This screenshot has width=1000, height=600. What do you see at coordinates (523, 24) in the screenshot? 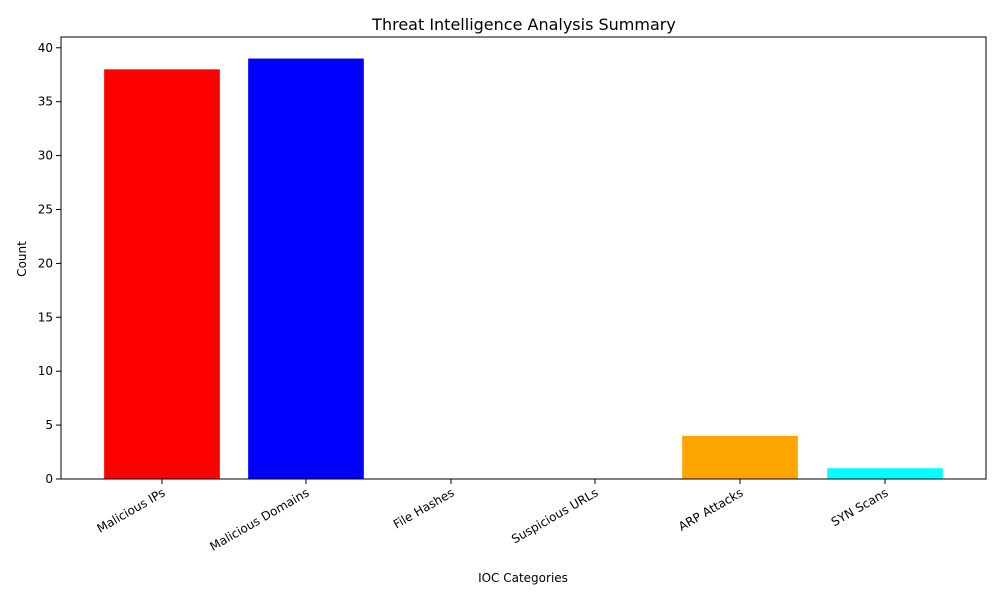
I see `chart-title: Threat Intelligence Analysis Summary` at bounding box center [523, 24].